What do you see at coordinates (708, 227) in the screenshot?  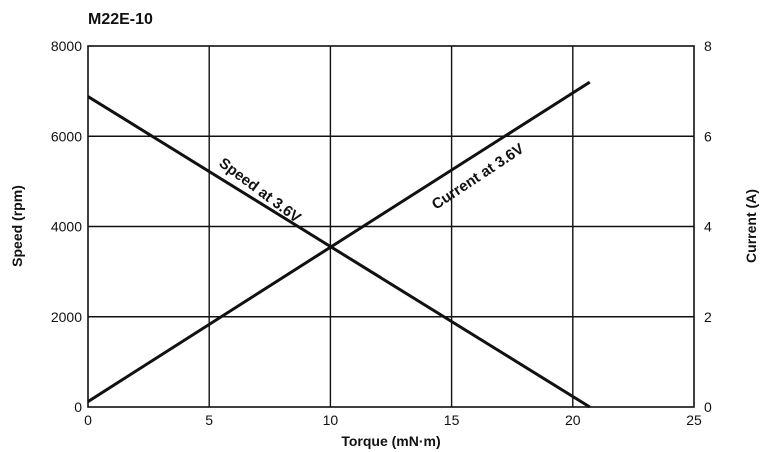 I see `y-tick-label-right: 4` at bounding box center [708, 227].